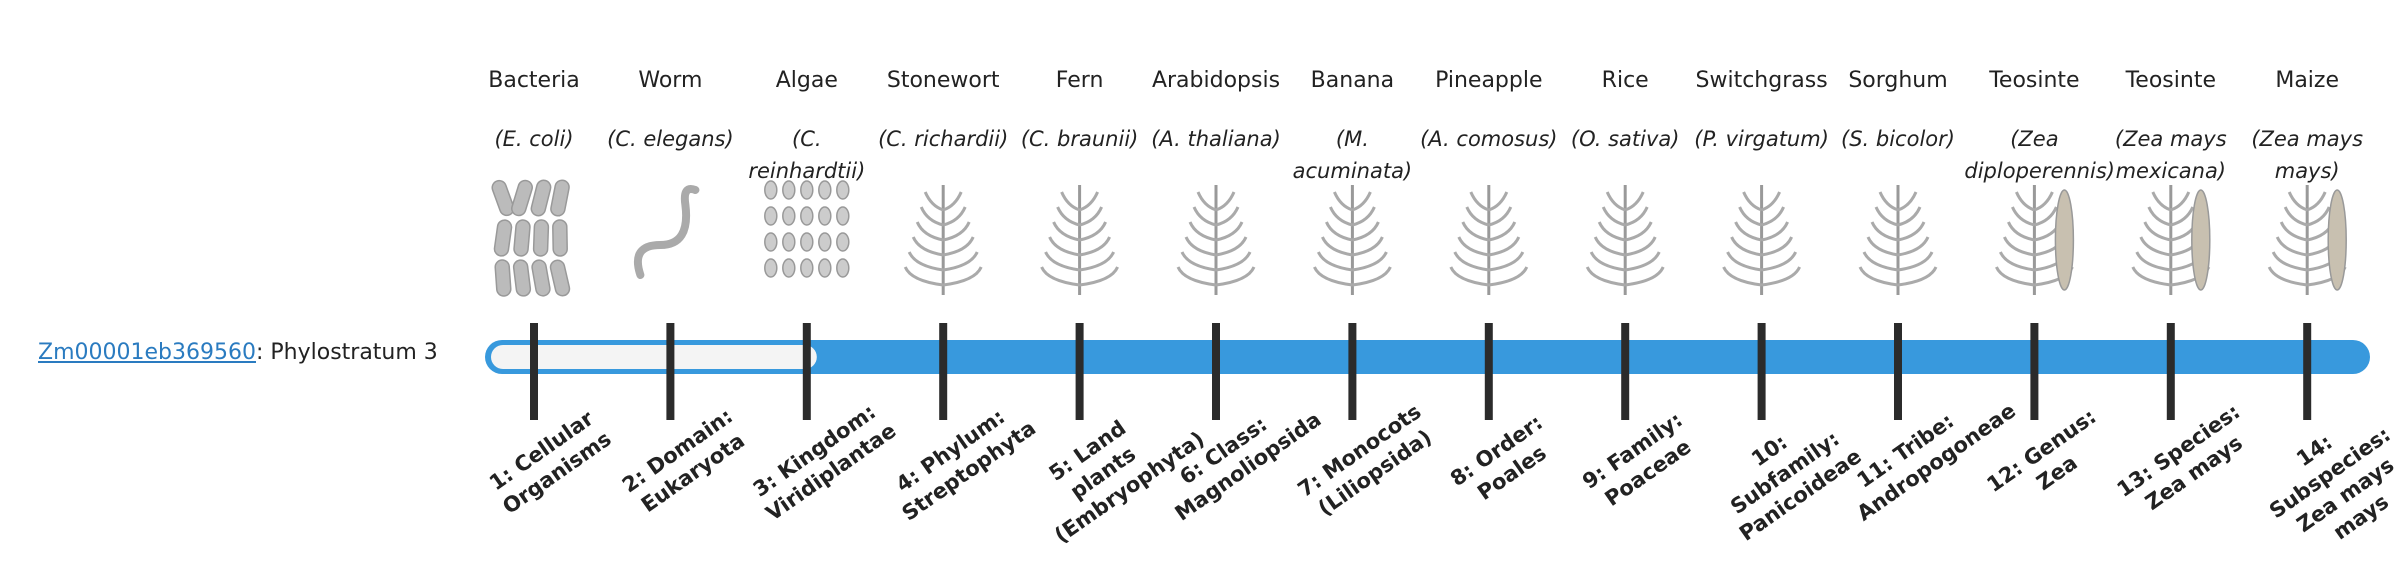  I want to click on taxon-name: Worm, so click(670, 80).